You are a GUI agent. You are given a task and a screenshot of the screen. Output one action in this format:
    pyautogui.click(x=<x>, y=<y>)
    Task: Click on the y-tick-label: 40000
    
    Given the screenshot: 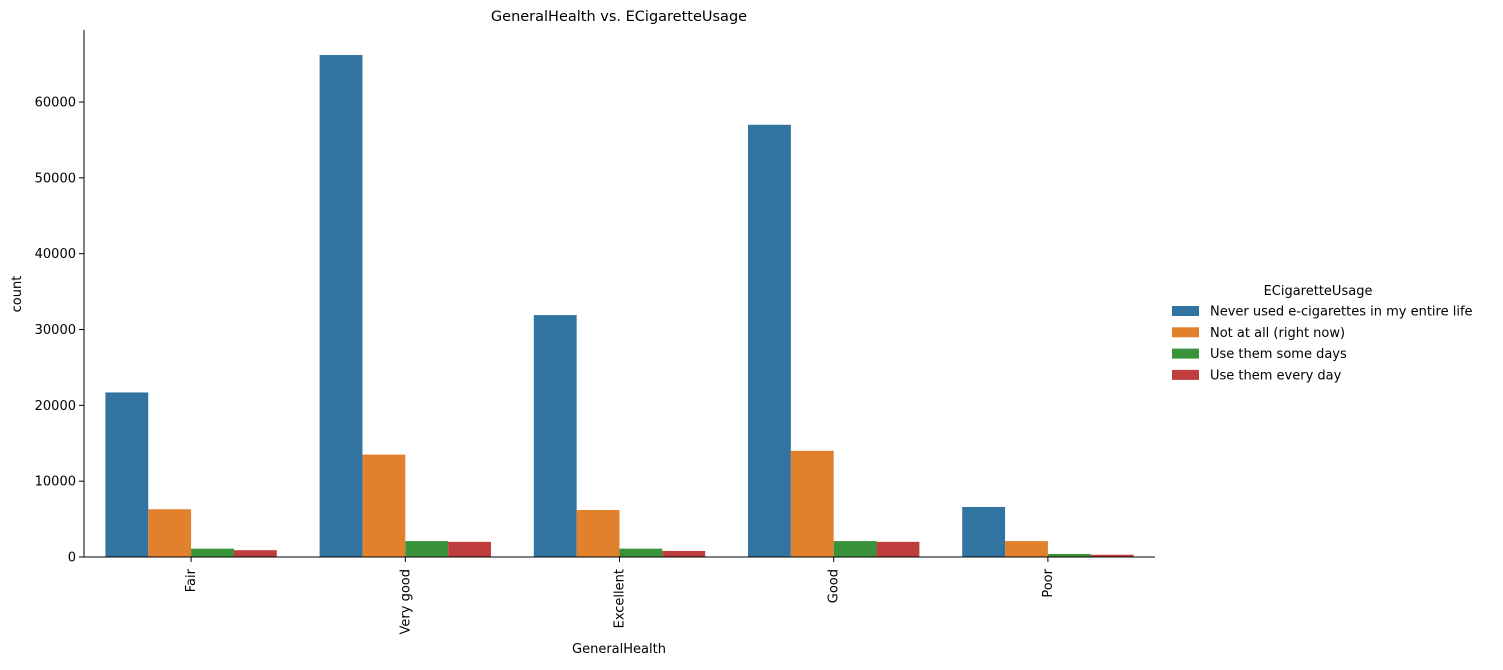 What is the action you would take?
    pyautogui.click(x=55, y=254)
    